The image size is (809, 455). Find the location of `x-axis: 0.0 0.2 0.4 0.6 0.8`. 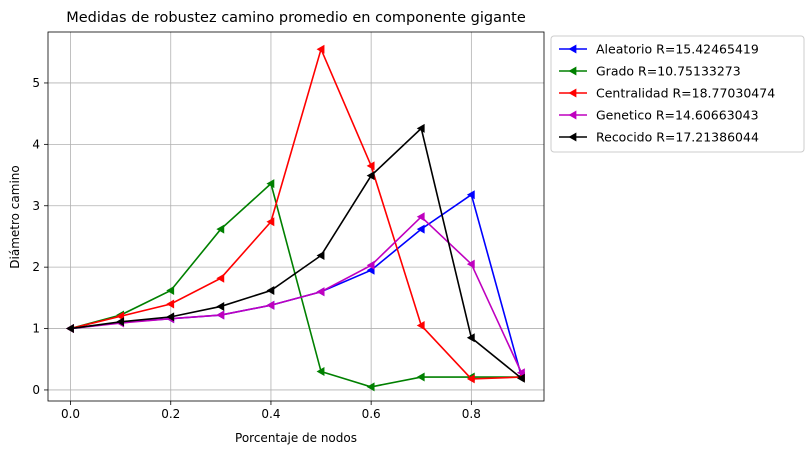

x-axis: 0.0 0.2 0.4 0.6 0.8 is located at coordinates (271, 411).